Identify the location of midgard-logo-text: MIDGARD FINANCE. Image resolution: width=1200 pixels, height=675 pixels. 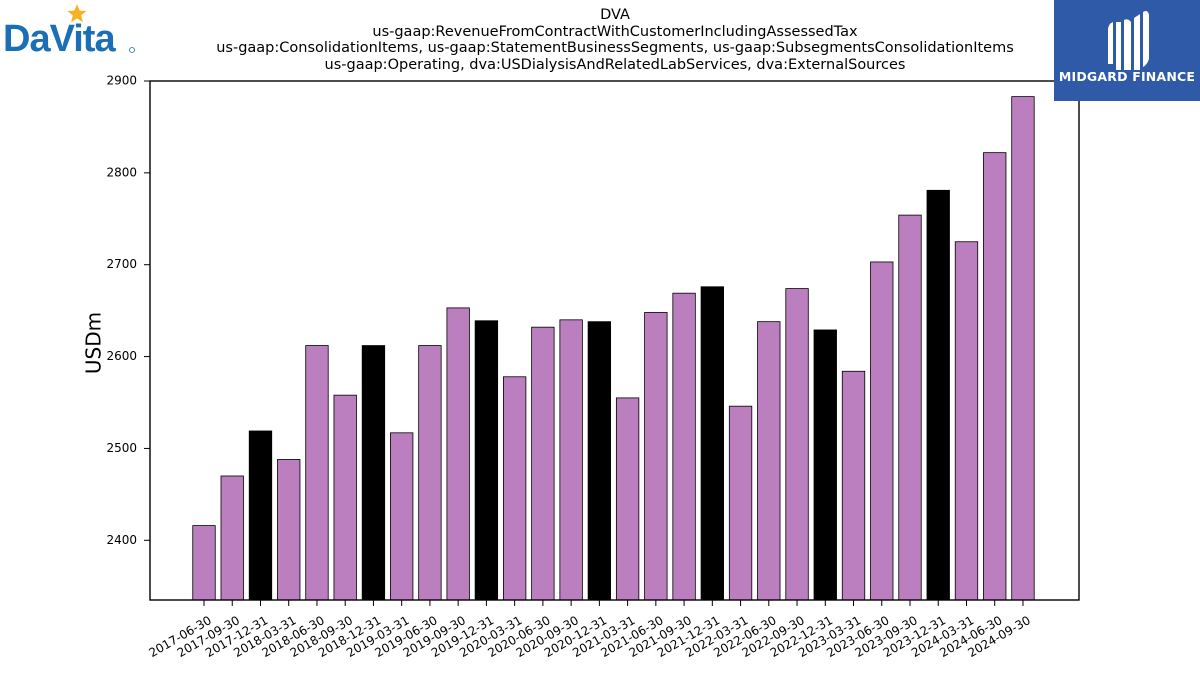
(1127, 76).